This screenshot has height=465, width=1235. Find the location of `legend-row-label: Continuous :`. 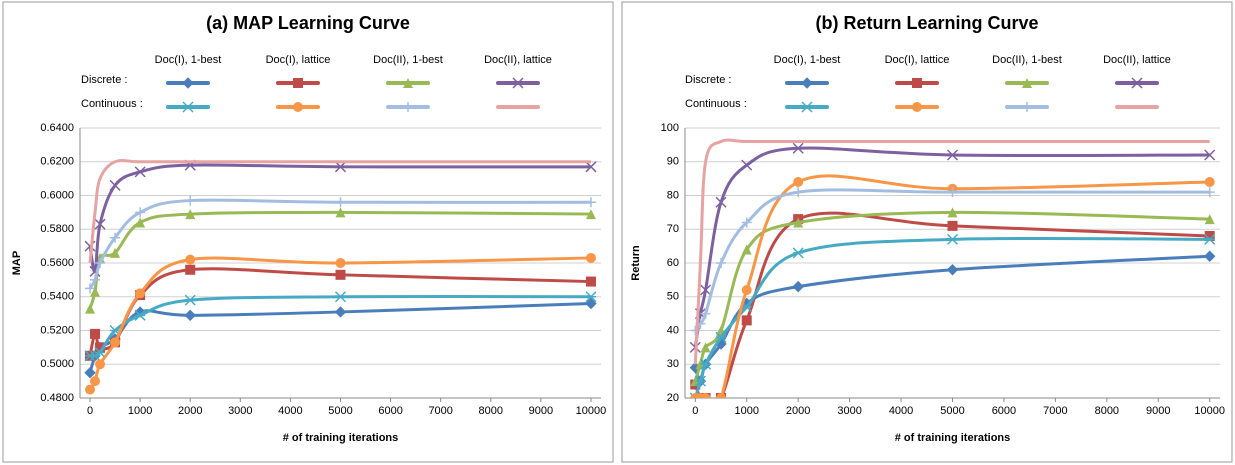

legend-row-label: Continuous : is located at coordinates (112, 104).